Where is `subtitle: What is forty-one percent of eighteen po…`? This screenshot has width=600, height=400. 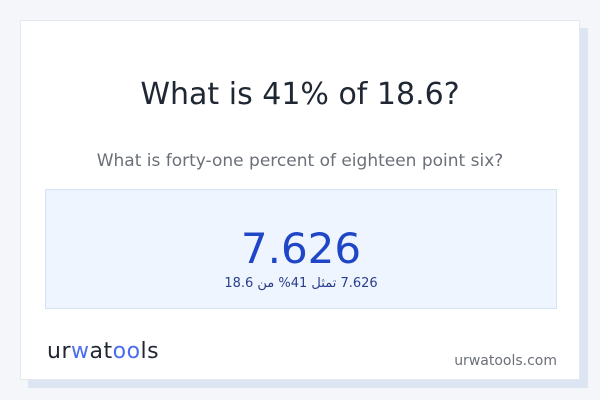 subtitle: What is forty-one percent of eighteen po… is located at coordinates (300, 161).